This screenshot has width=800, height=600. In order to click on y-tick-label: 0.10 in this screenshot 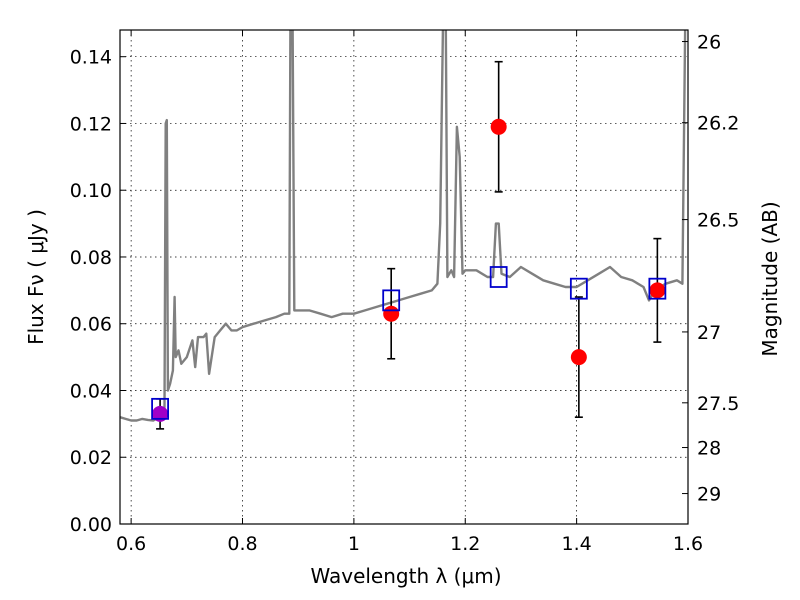, I will do `click(91, 191)`.